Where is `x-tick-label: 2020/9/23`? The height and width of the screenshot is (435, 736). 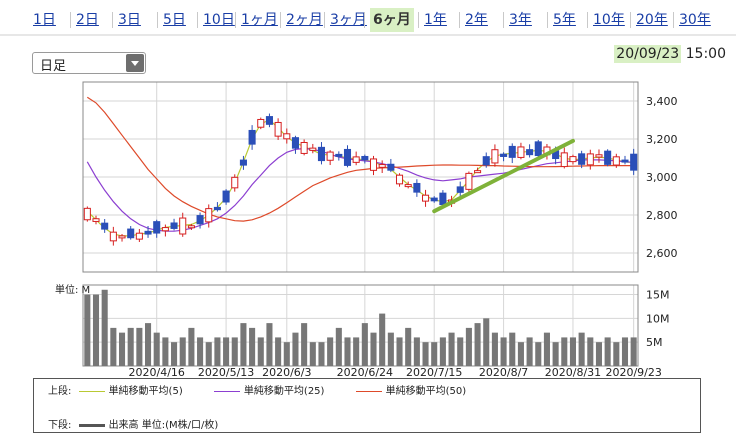
x-tick-label: 2020/9/23 is located at coordinates (633, 372).